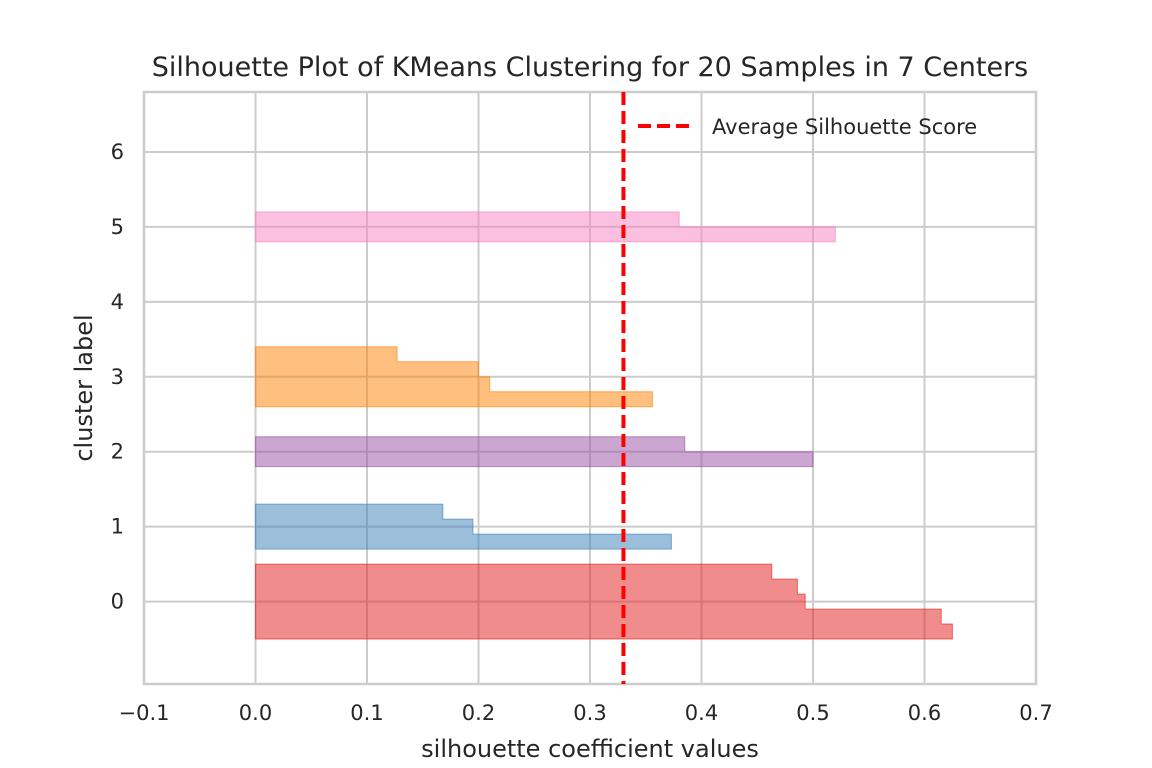 Image resolution: width=1152 pixels, height=768 pixels. What do you see at coordinates (478, 713) in the screenshot?
I see `x-tick-label: 0.2` at bounding box center [478, 713].